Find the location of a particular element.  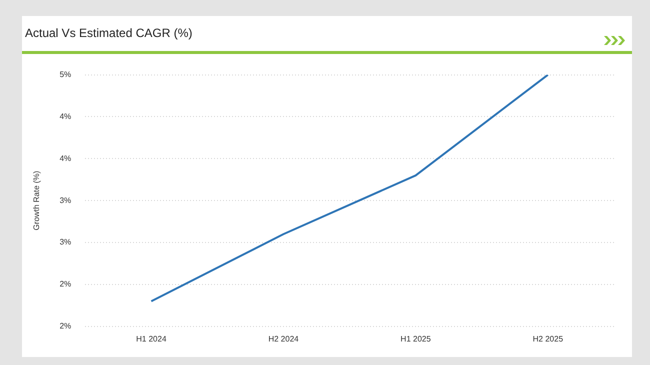

x-tick-label: H2 2025 is located at coordinates (548, 339).